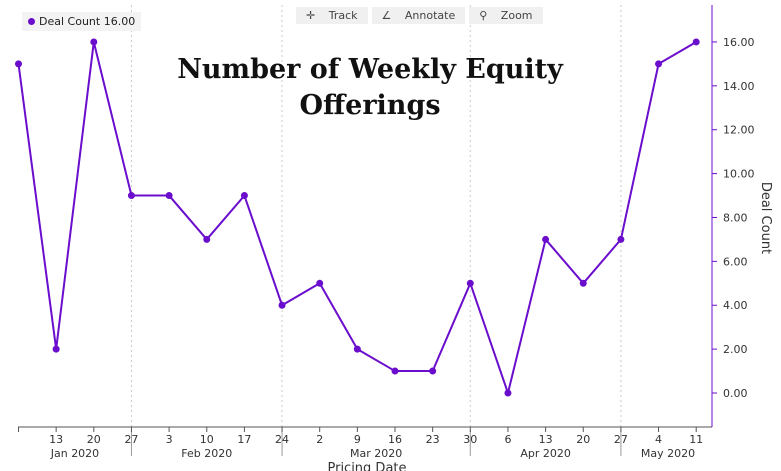  What do you see at coordinates (169, 439) in the screenshot?
I see `x-tick-label: 3` at bounding box center [169, 439].